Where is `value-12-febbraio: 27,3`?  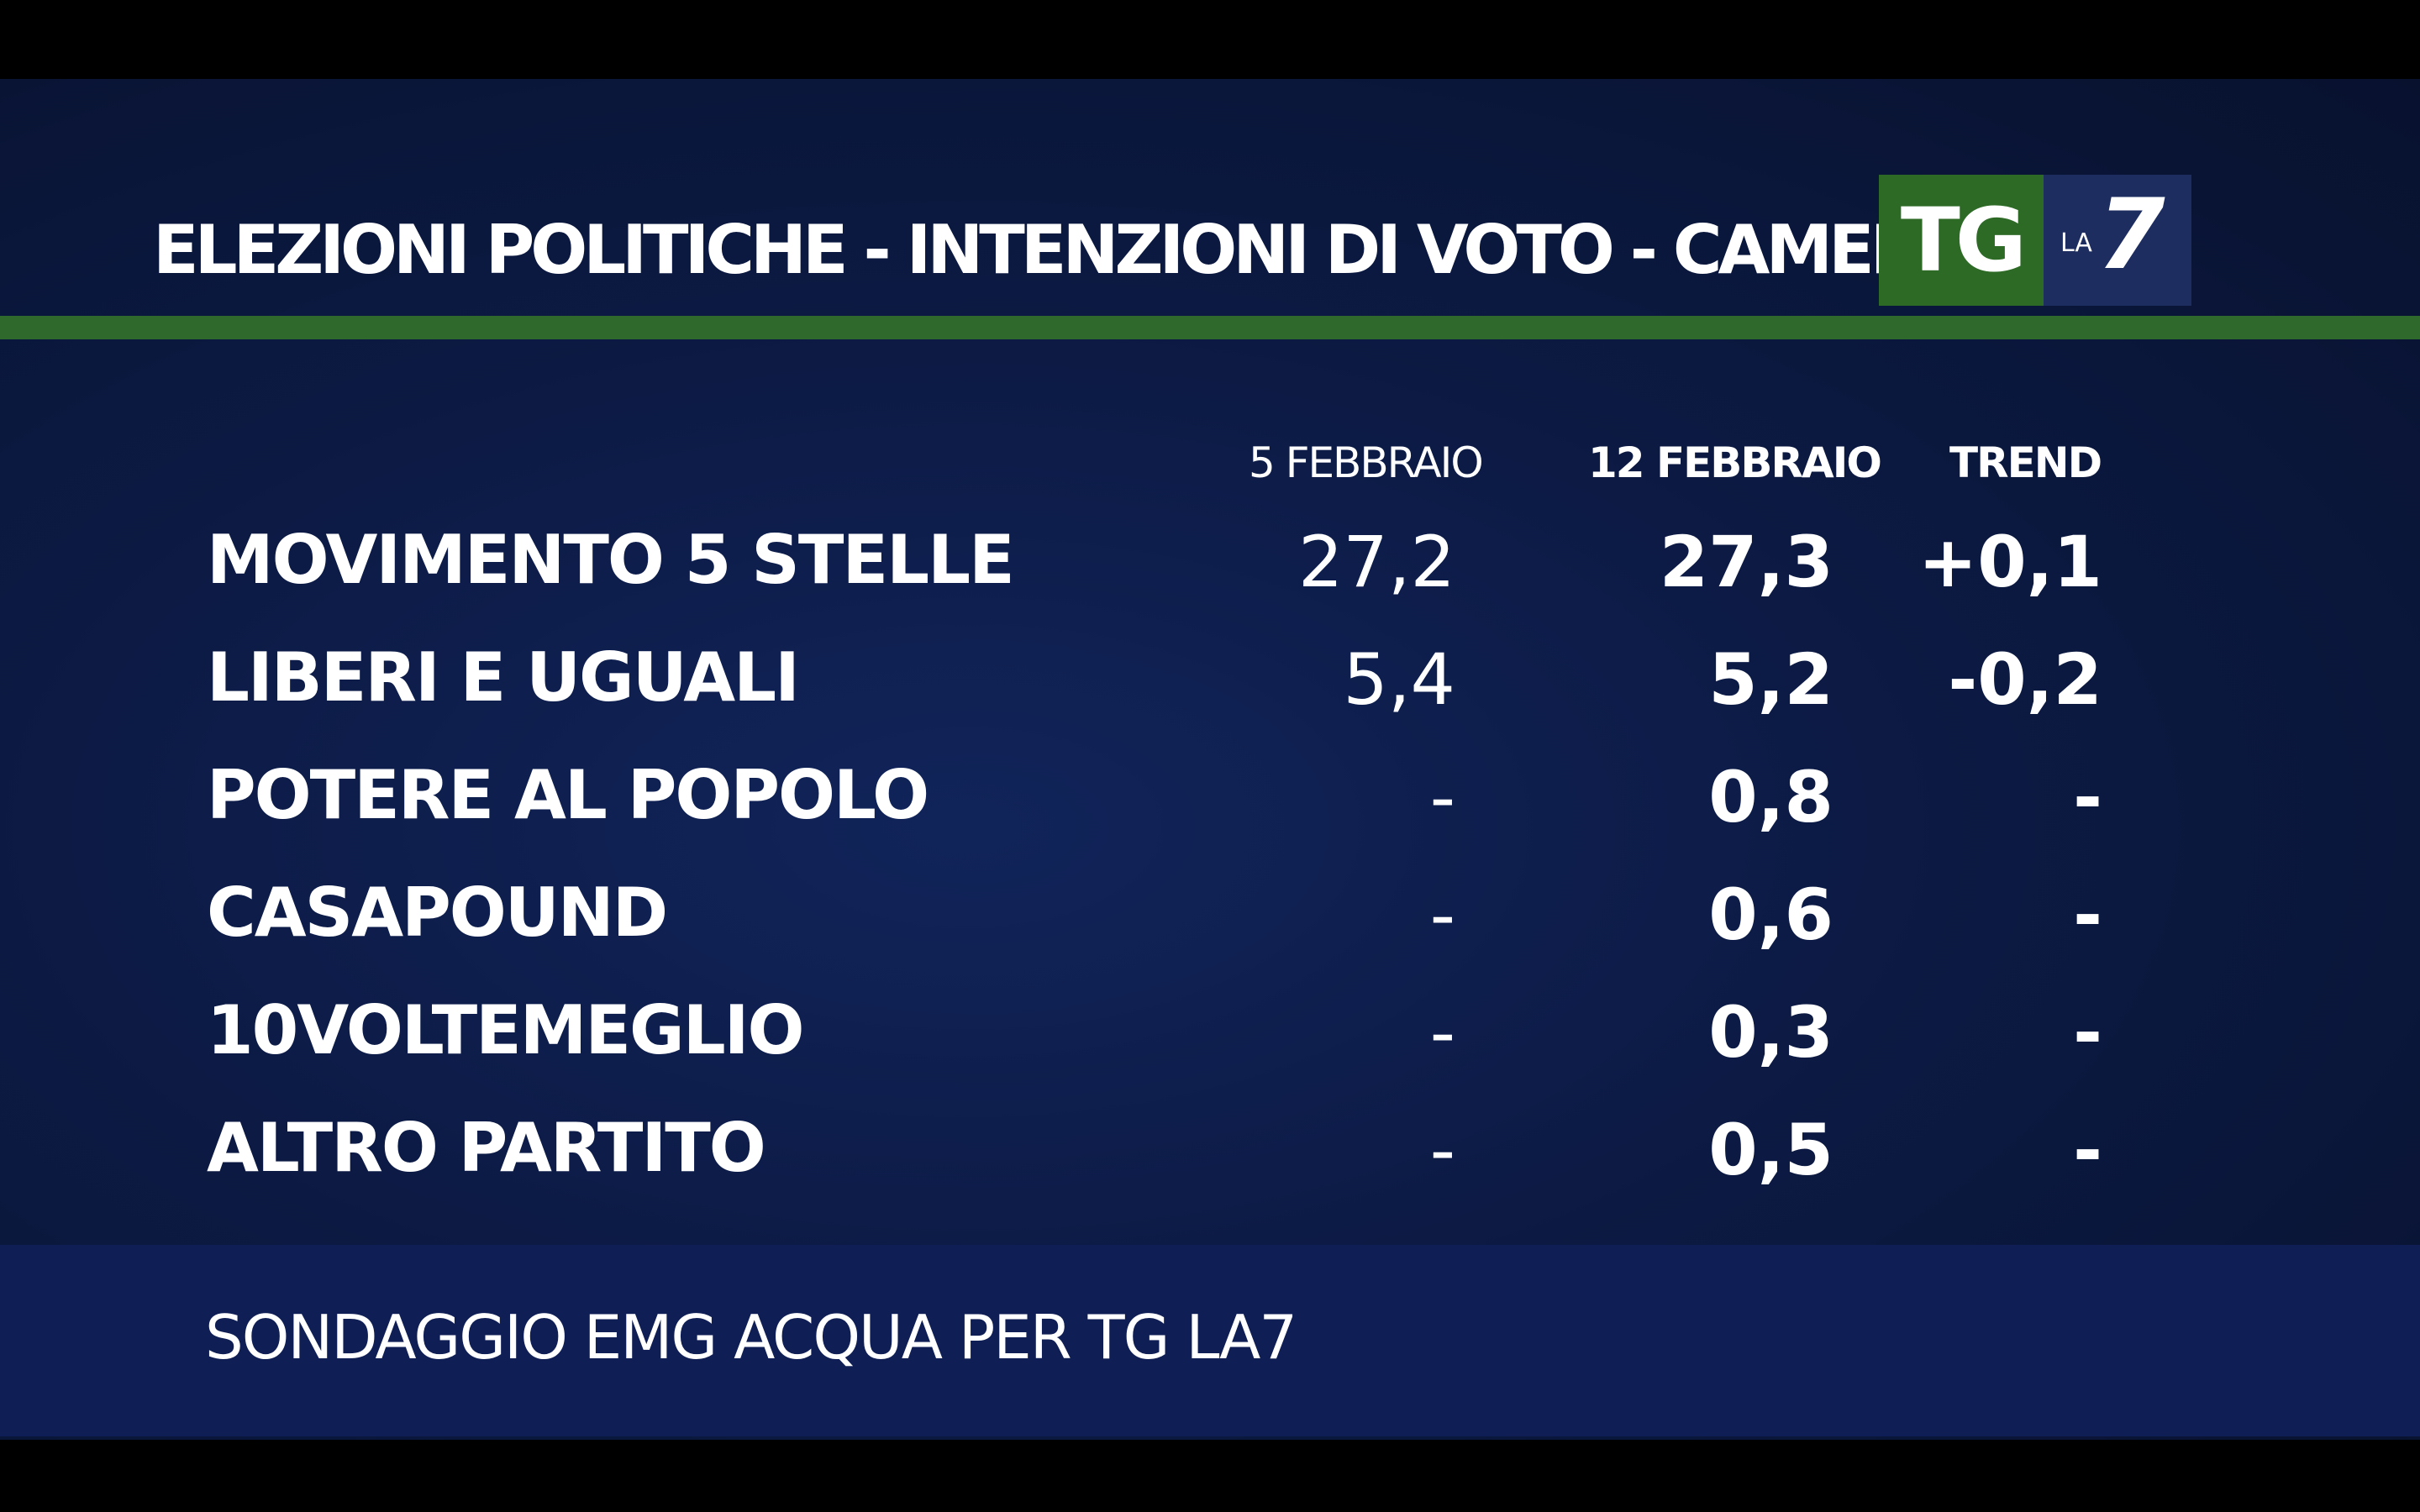
value-12-febbraio: 27,3 is located at coordinates (1746, 562).